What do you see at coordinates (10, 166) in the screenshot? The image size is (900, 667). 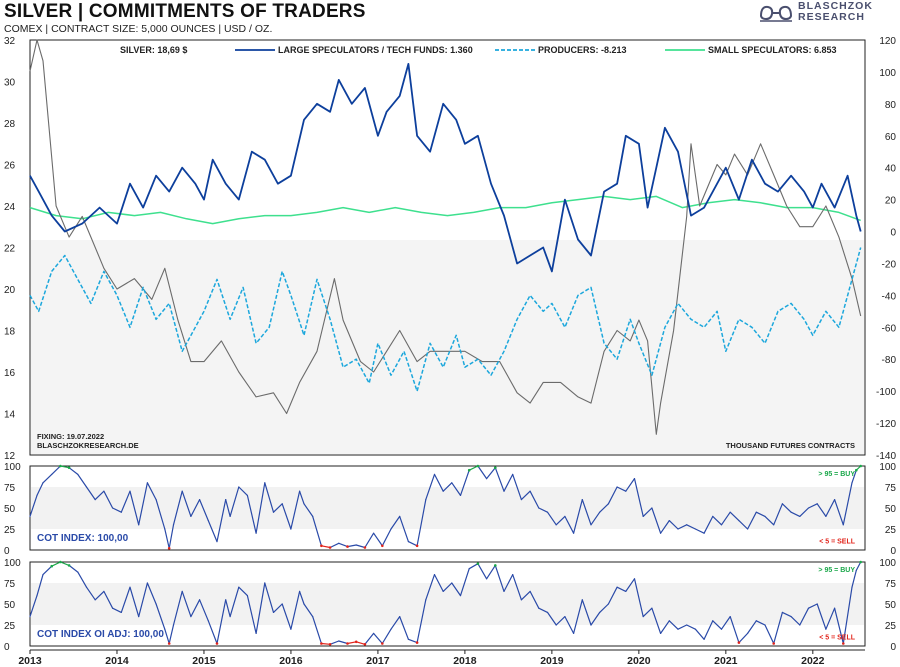 I see `left-axis-tick-label: 26` at bounding box center [10, 166].